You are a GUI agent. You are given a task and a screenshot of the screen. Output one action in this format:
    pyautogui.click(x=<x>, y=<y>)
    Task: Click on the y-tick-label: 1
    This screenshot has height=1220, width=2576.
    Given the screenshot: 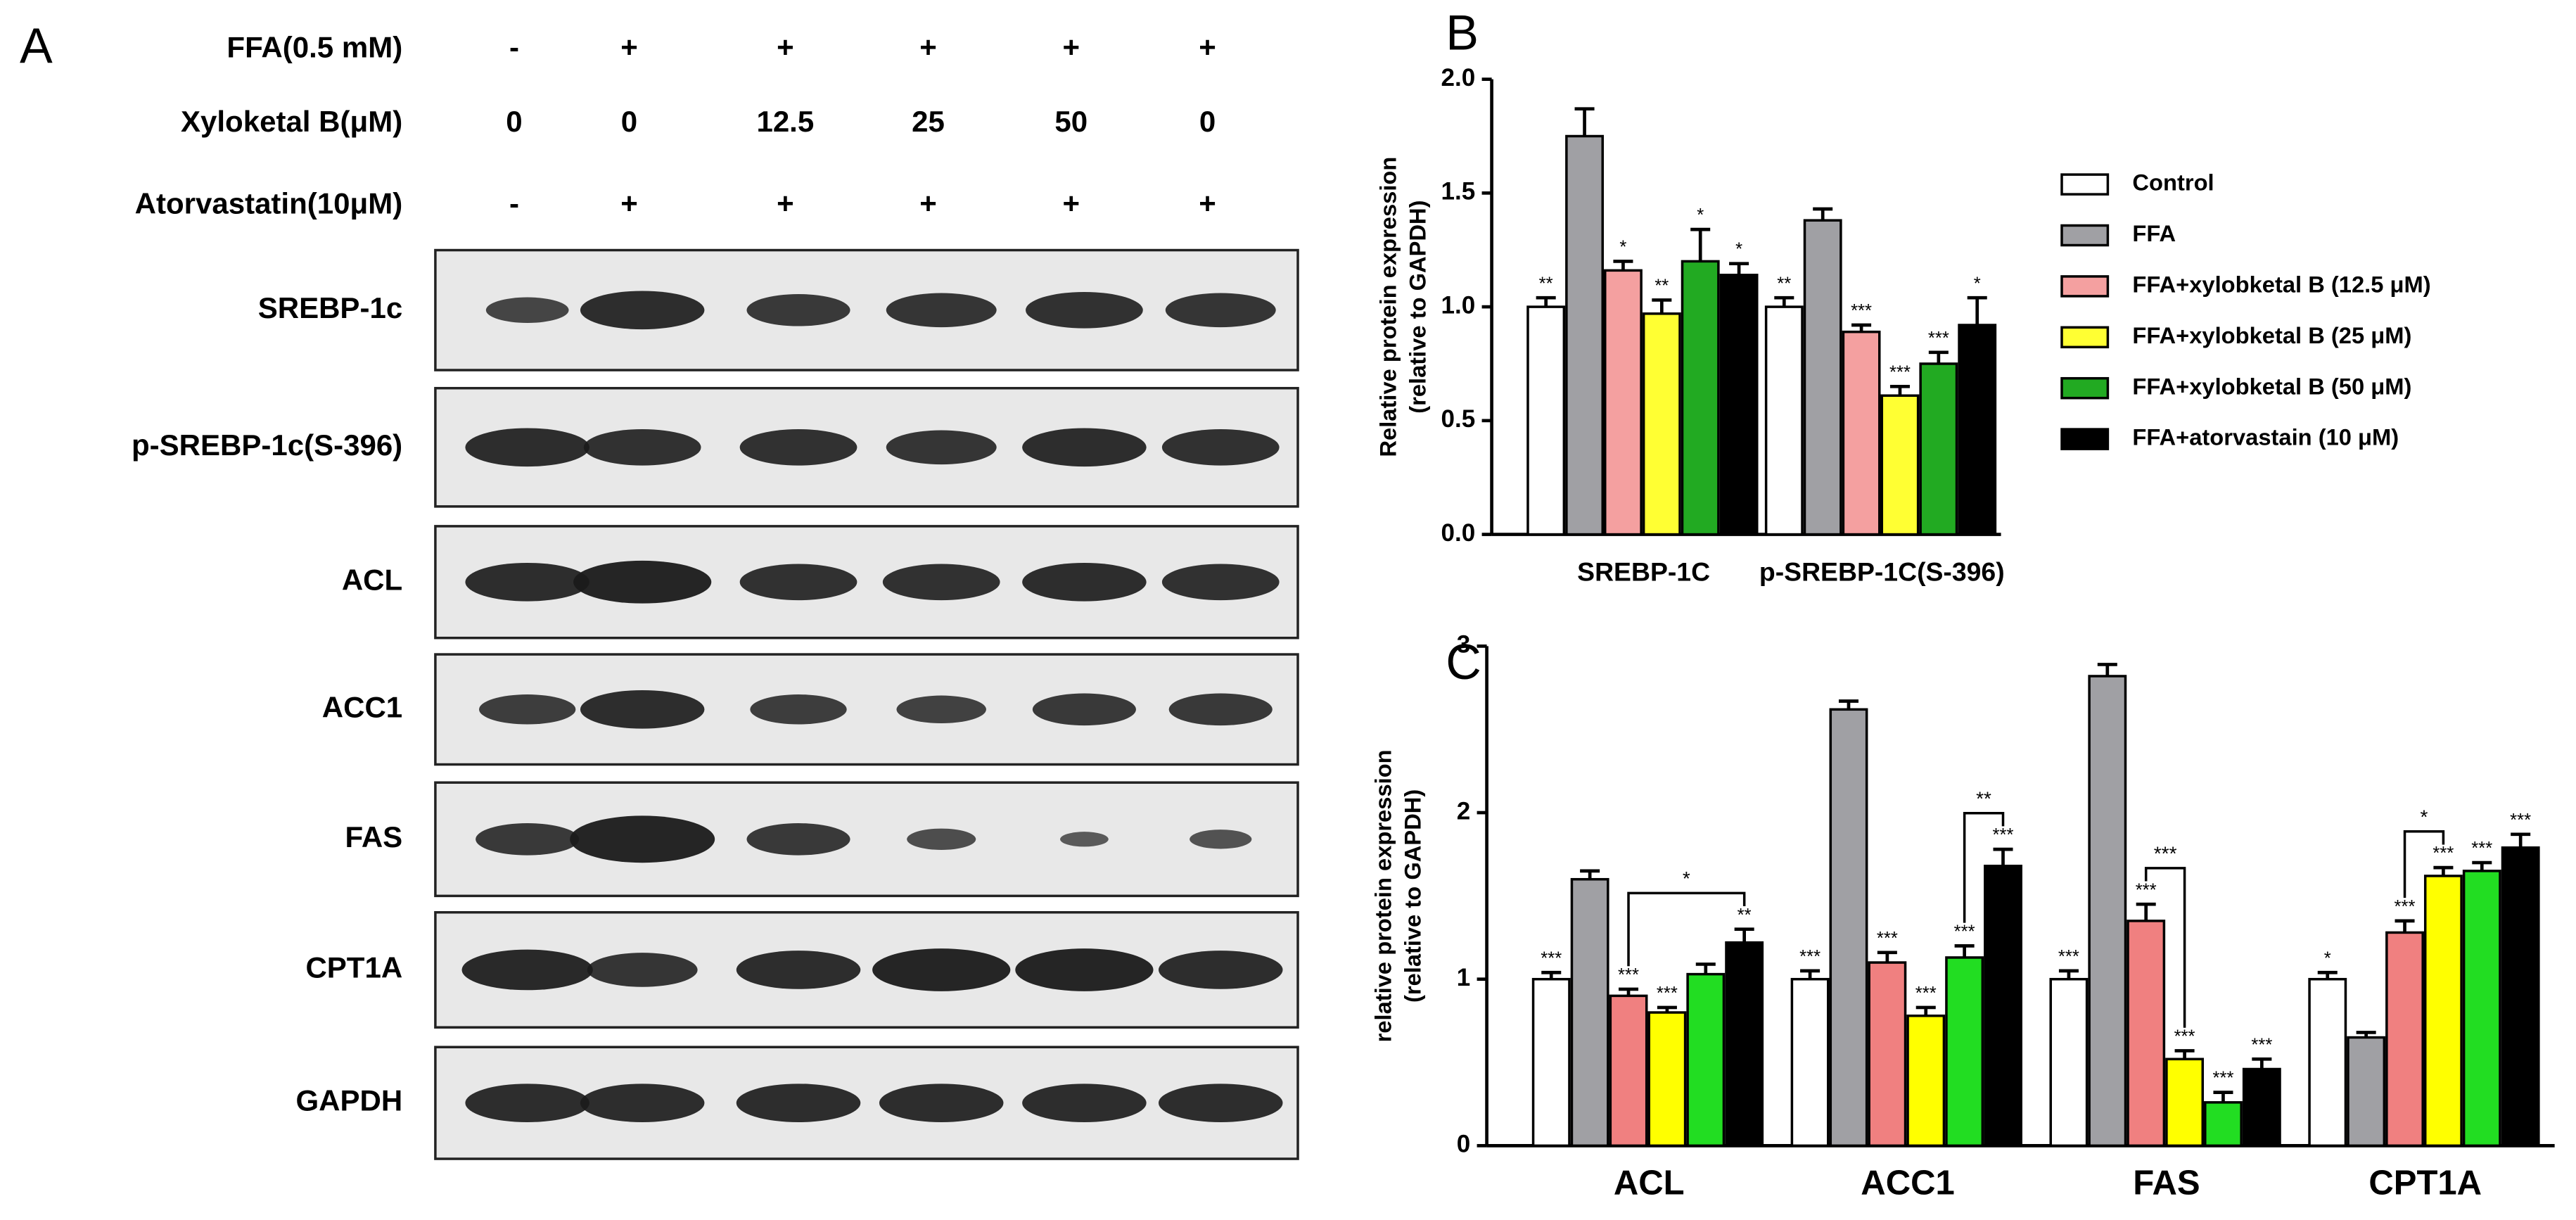 What is the action you would take?
    pyautogui.click(x=1463, y=978)
    